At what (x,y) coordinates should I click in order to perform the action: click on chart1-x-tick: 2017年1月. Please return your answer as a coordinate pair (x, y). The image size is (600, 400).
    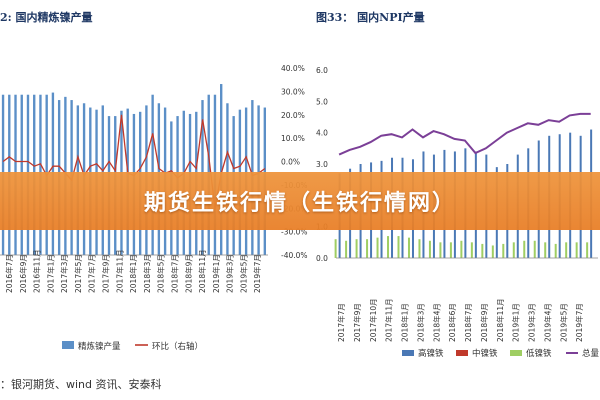
    Looking at the image, I should click on (50, 273).